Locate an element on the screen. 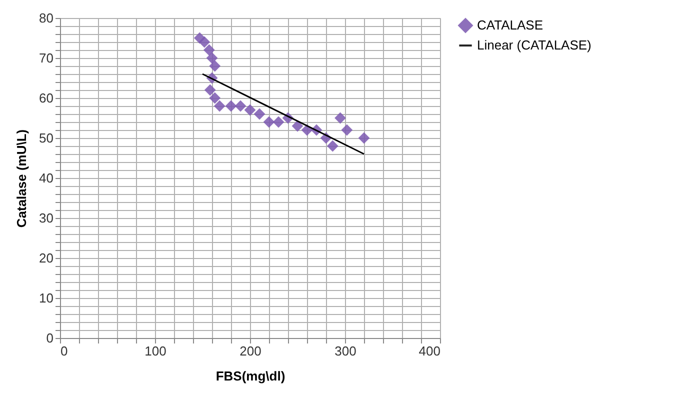 The image size is (694, 405). x-tick-label: 300 is located at coordinates (345, 351).